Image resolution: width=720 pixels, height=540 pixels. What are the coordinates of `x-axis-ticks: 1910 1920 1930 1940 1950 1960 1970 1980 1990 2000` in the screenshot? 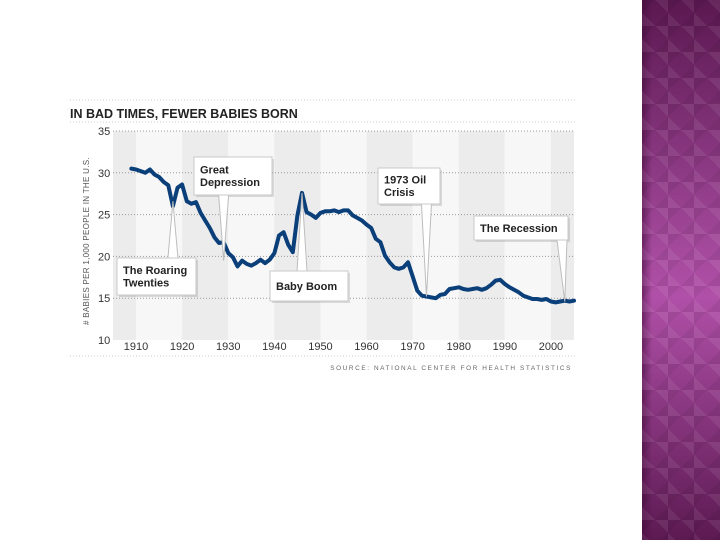 It's located at (343, 347).